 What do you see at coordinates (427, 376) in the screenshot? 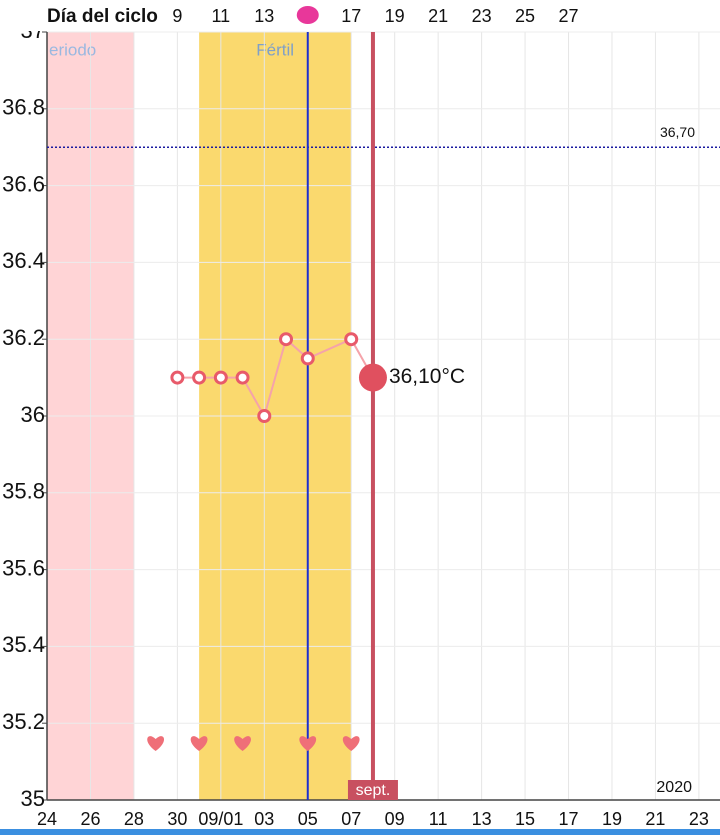
I see `value-label: 36,10°C` at bounding box center [427, 376].